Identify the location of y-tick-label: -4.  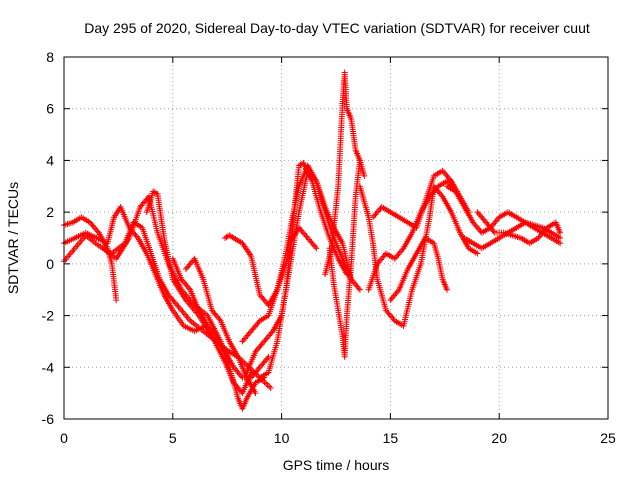
(48, 367).